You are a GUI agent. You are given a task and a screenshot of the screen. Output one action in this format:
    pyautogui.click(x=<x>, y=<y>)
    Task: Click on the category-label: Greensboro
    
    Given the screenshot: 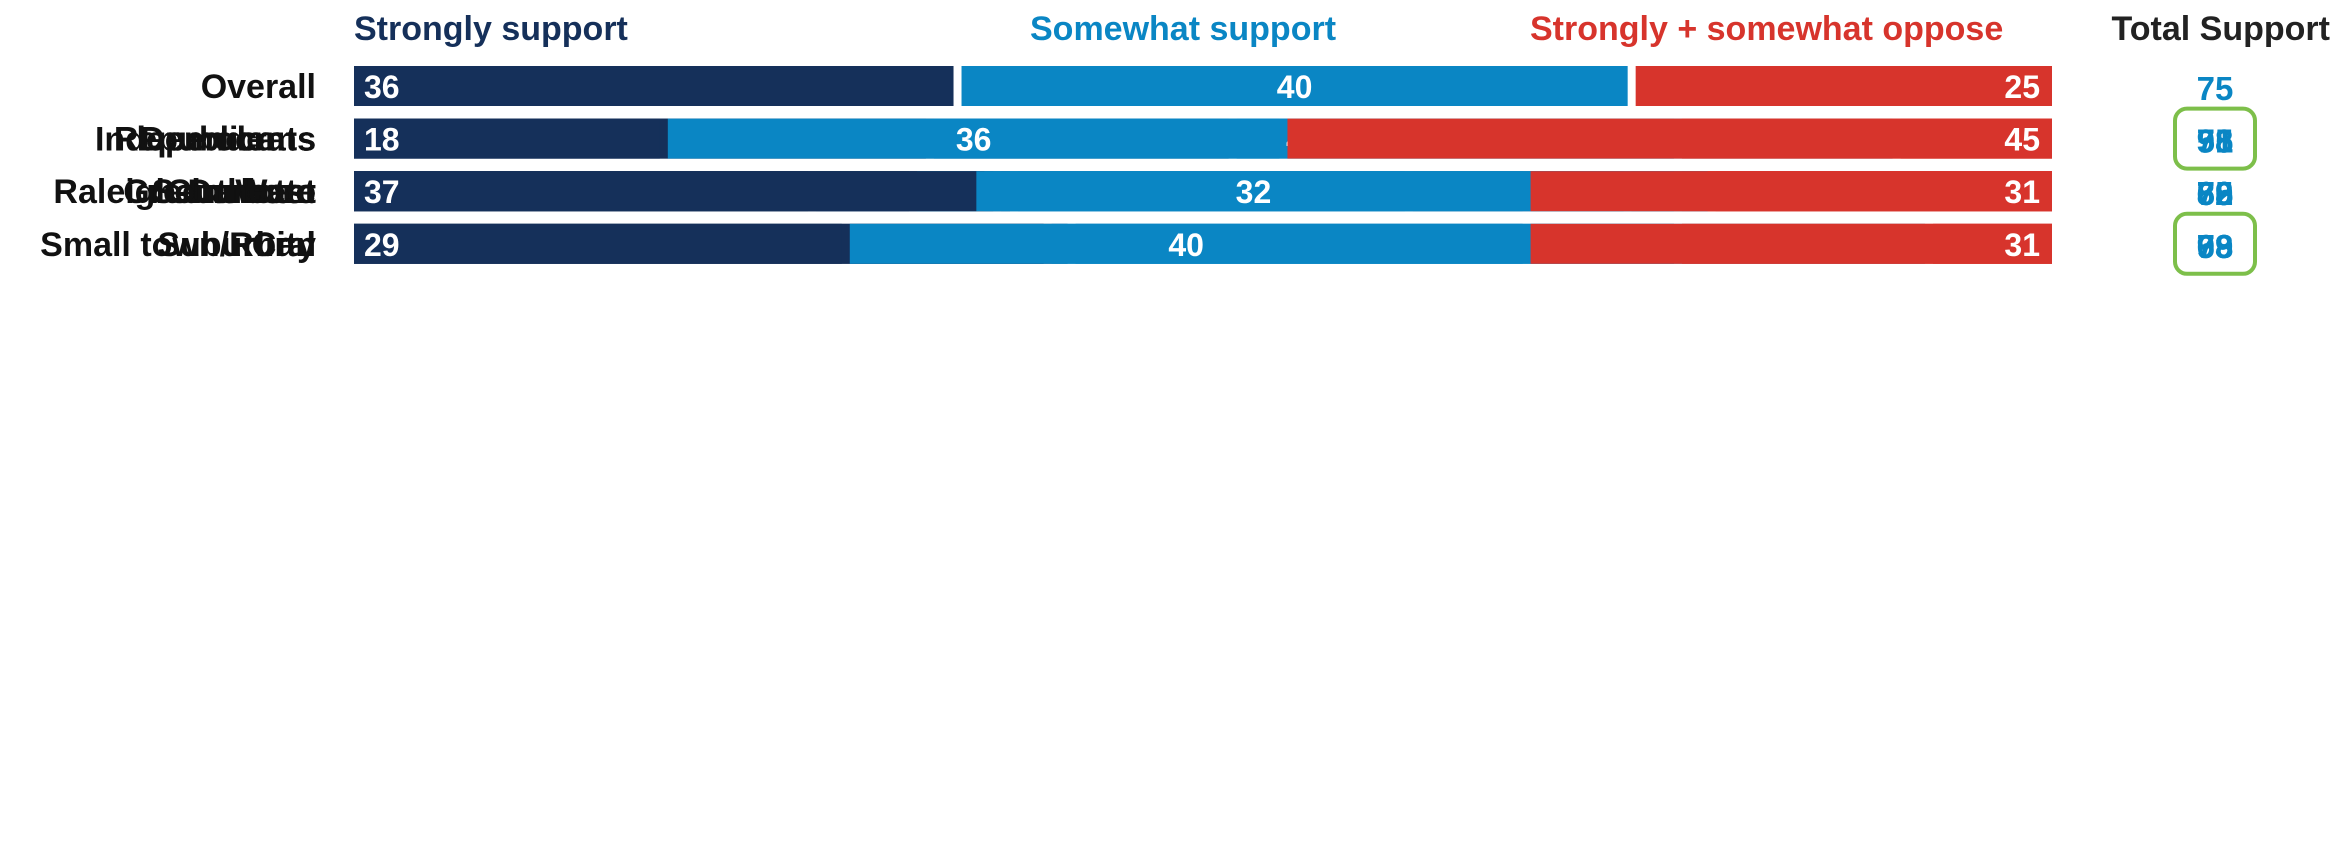 What is the action you would take?
    pyautogui.click(x=219, y=192)
    